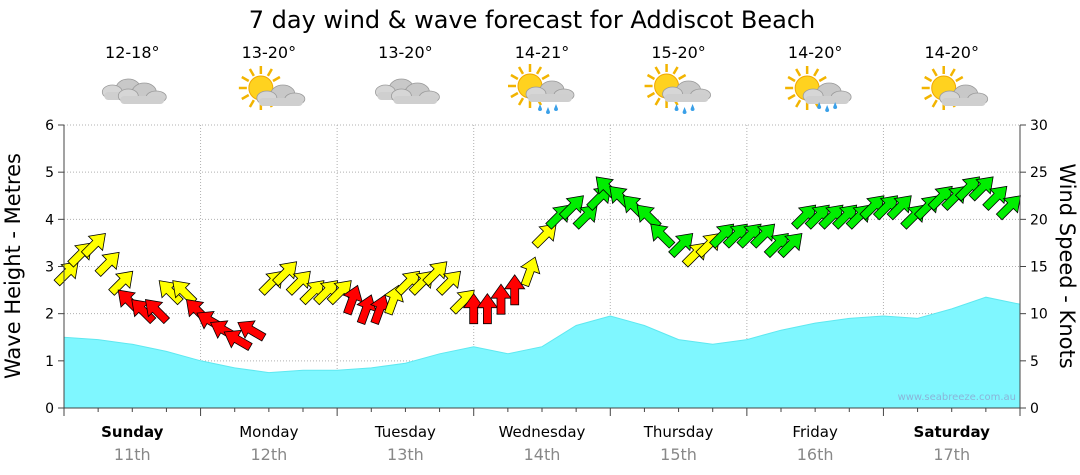 The height and width of the screenshot is (475, 1080). What do you see at coordinates (268, 432) in the screenshot?
I see `day-label: Monday` at bounding box center [268, 432].